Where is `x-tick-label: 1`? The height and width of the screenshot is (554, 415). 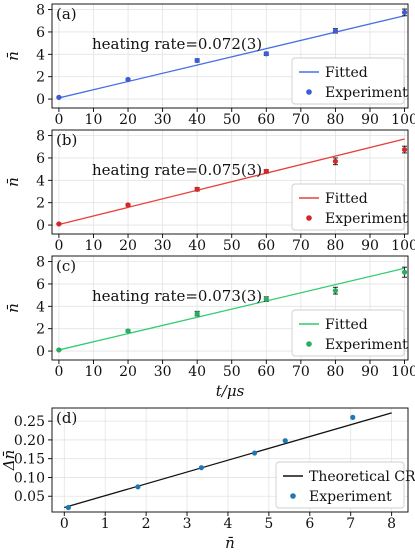
x-tick-label: 1 is located at coordinates (105, 524).